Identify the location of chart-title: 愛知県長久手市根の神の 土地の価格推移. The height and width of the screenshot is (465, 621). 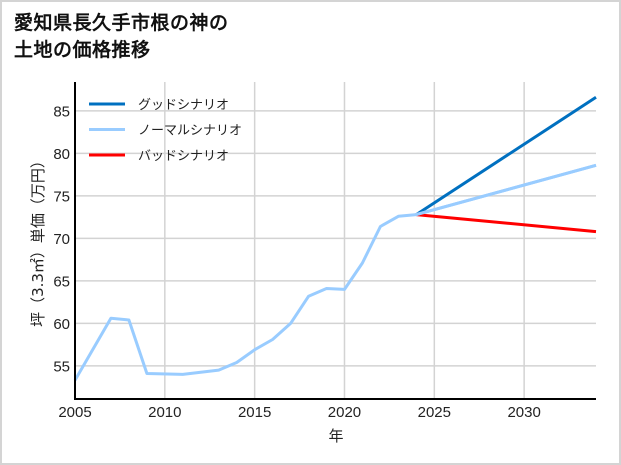
(121, 37).